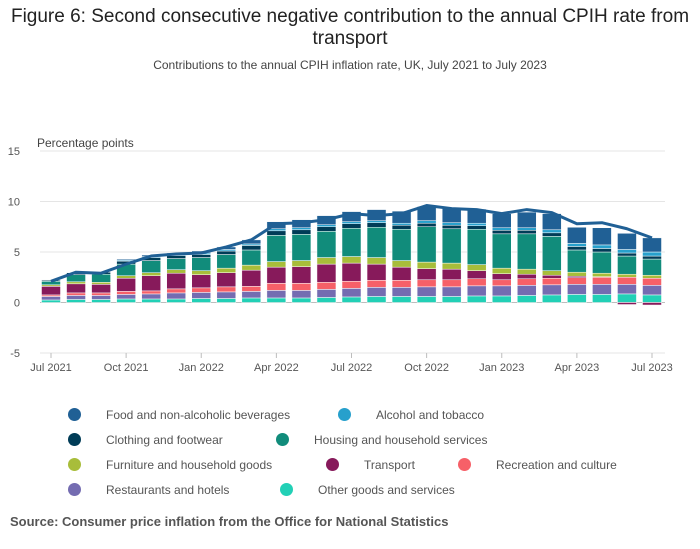  I want to click on x-tick-label: Apr 2022, so click(276, 368).